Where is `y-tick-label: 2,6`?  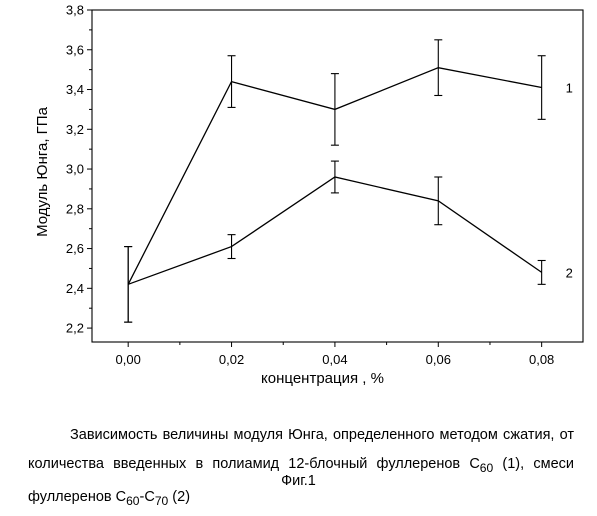
y-tick-label: 2,6 is located at coordinates (75, 248).